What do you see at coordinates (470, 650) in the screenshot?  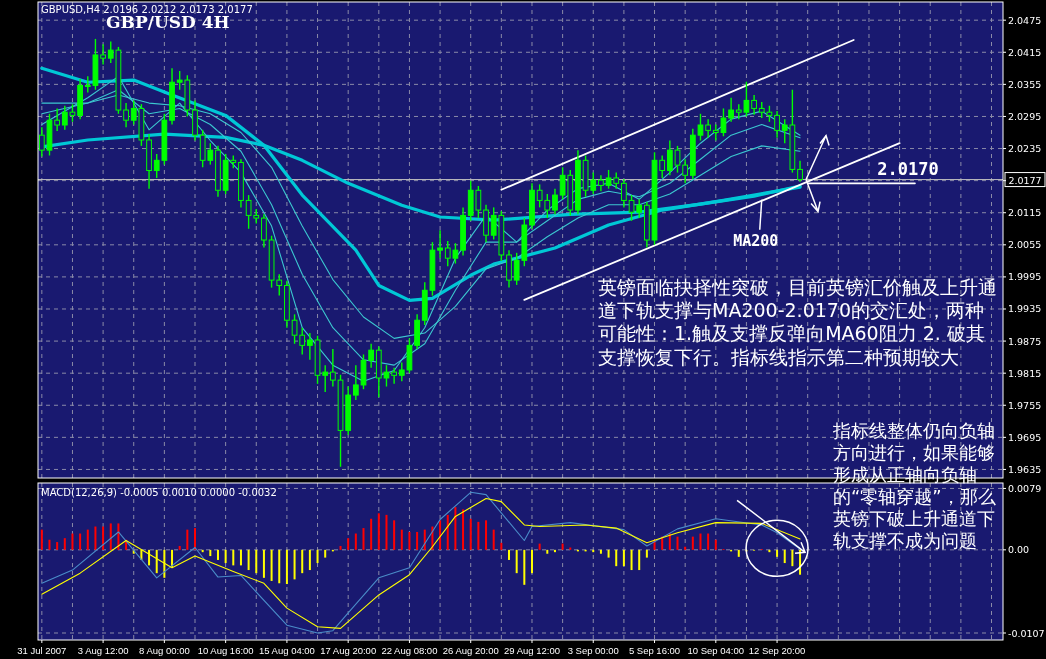 I see `x-tick-label: 26 Aug 20:00` at bounding box center [470, 650].